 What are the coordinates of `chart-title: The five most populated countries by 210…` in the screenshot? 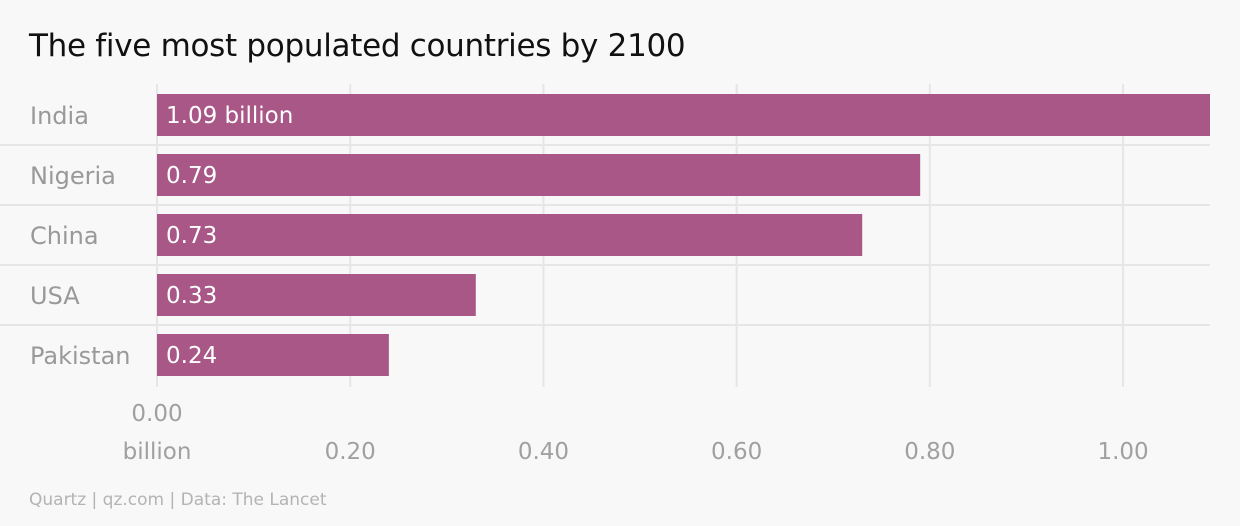 It's located at (357, 46).